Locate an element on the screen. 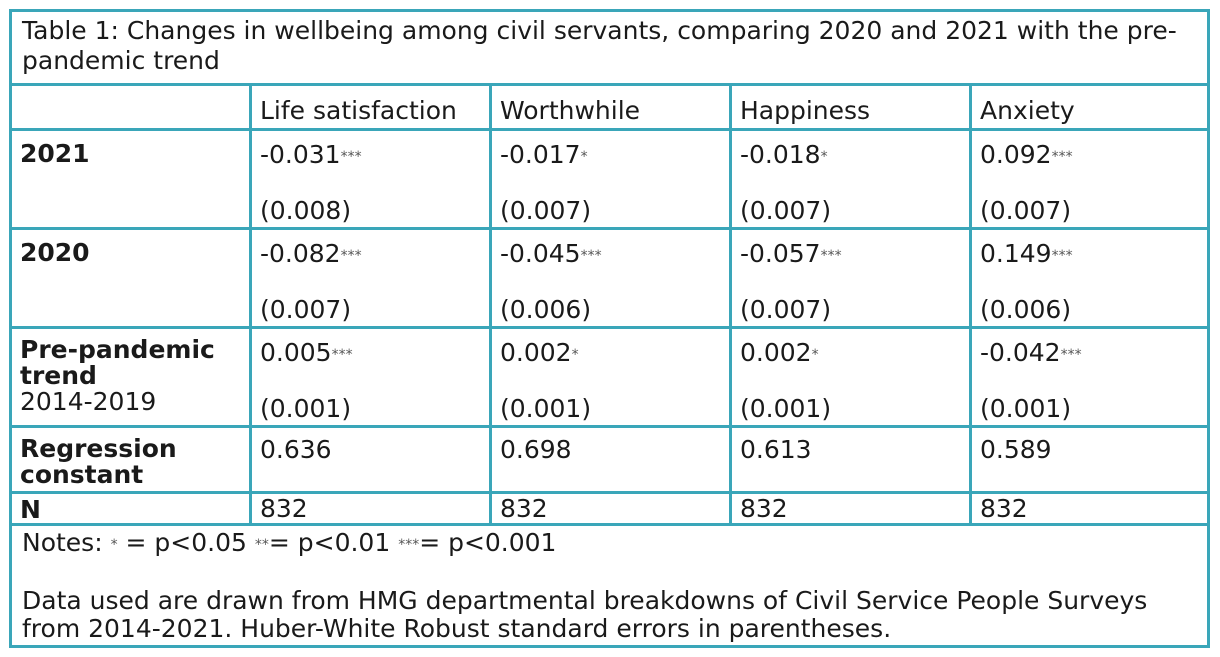  row-label: Regression constant is located at coordinates (98, 461).